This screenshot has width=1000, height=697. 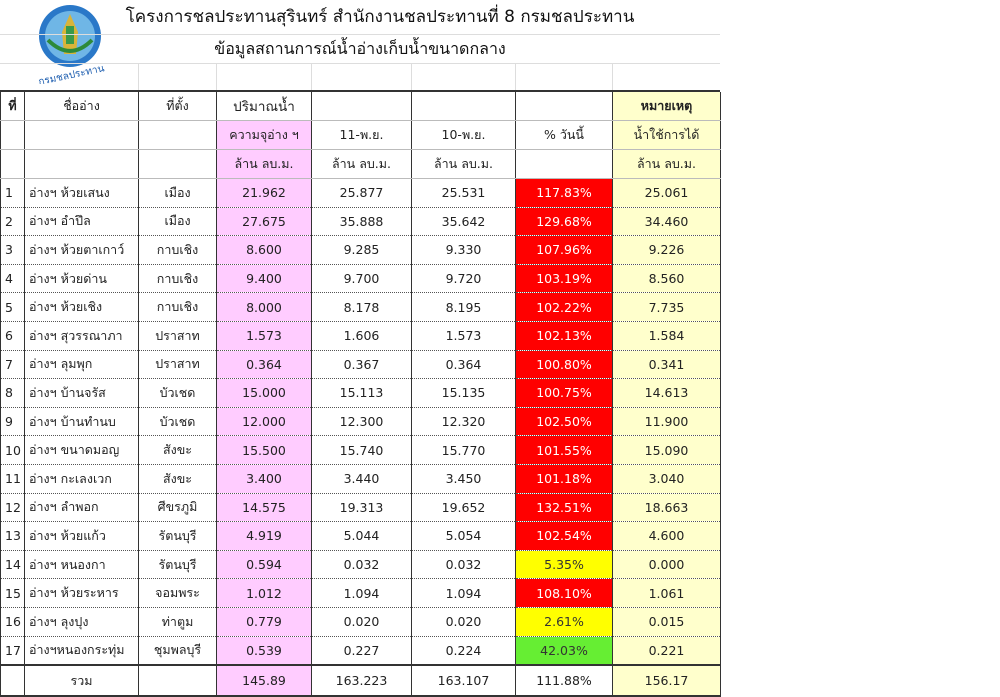 What do you see at coordinates (177, 336) in the screenshot?
I see `location: ปราสาท` at bounding box center [177, 336].